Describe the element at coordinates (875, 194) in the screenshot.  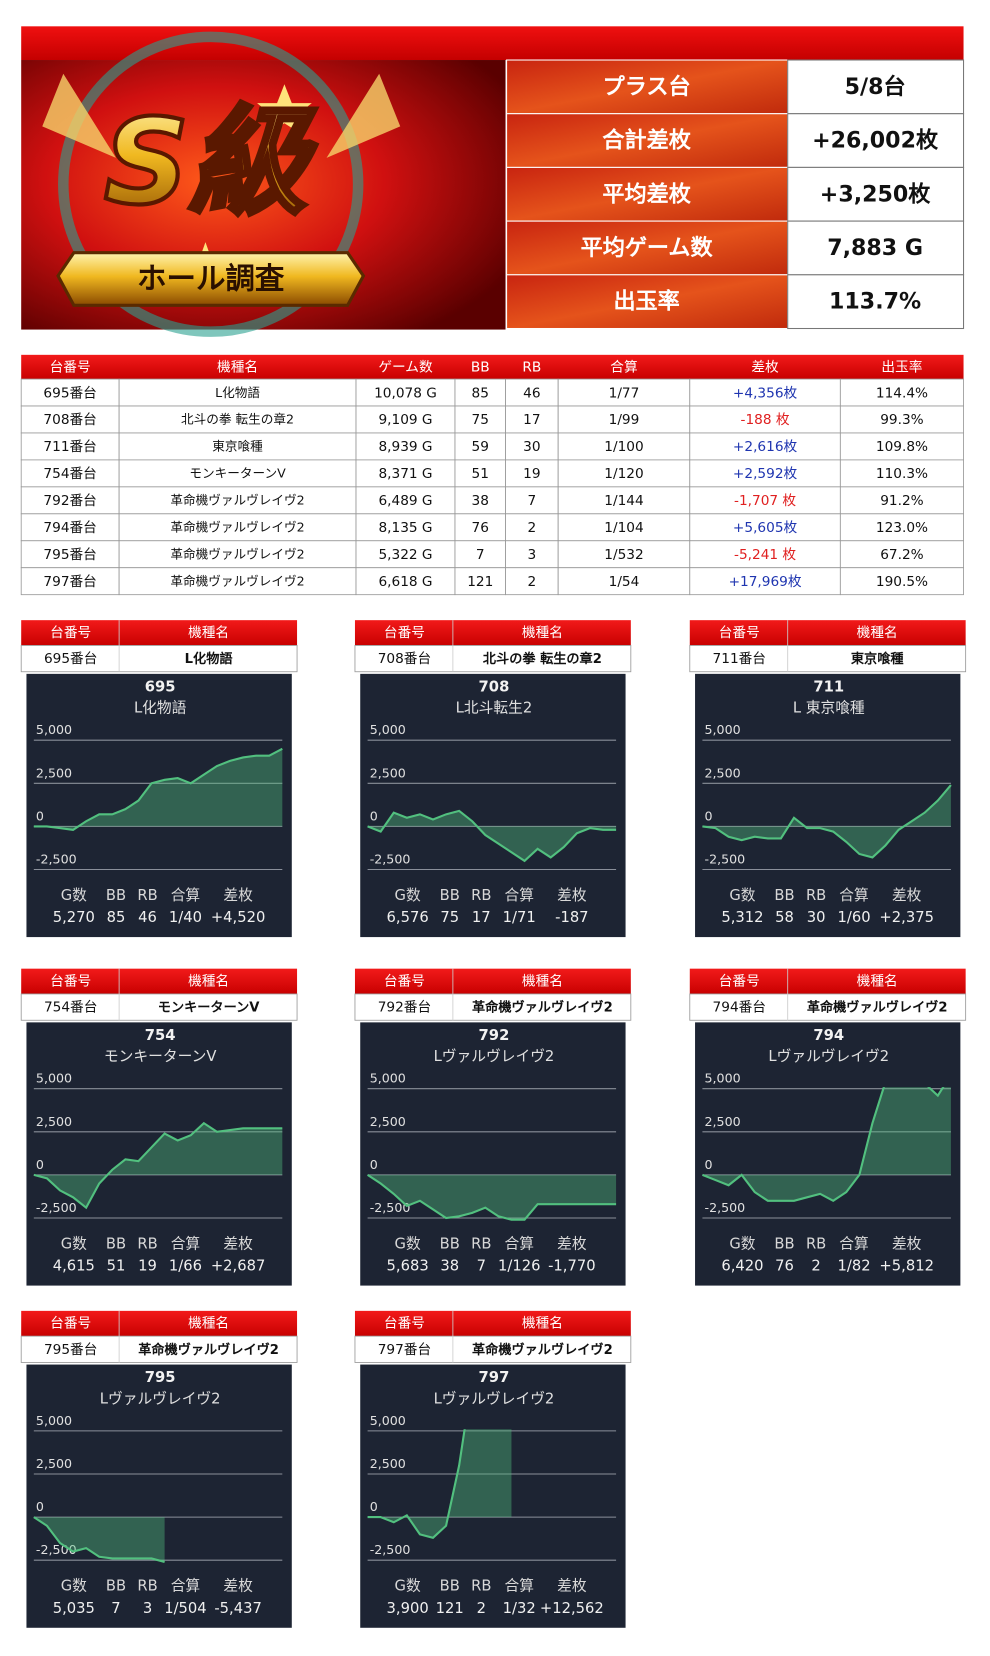
I see `summary-value: +3,250枚` at that location.